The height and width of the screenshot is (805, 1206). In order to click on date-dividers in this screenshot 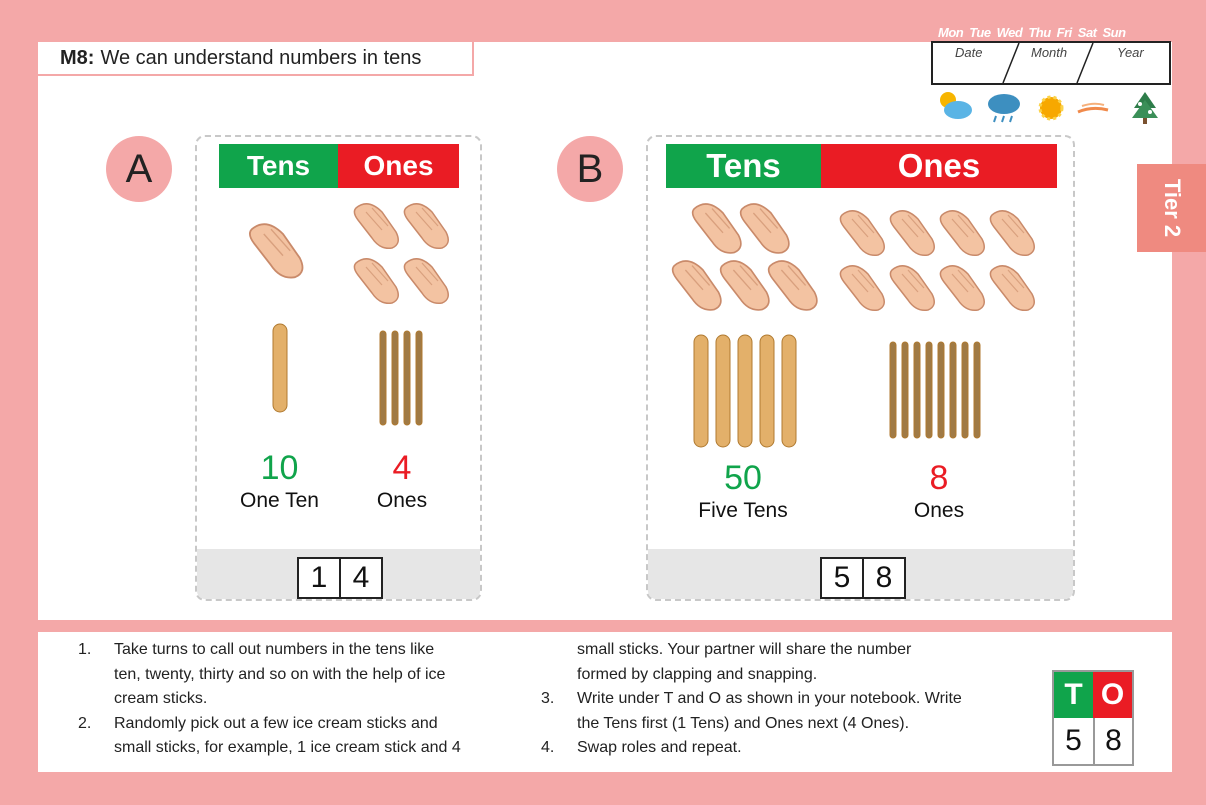, I will do `click(1048, 63)`.